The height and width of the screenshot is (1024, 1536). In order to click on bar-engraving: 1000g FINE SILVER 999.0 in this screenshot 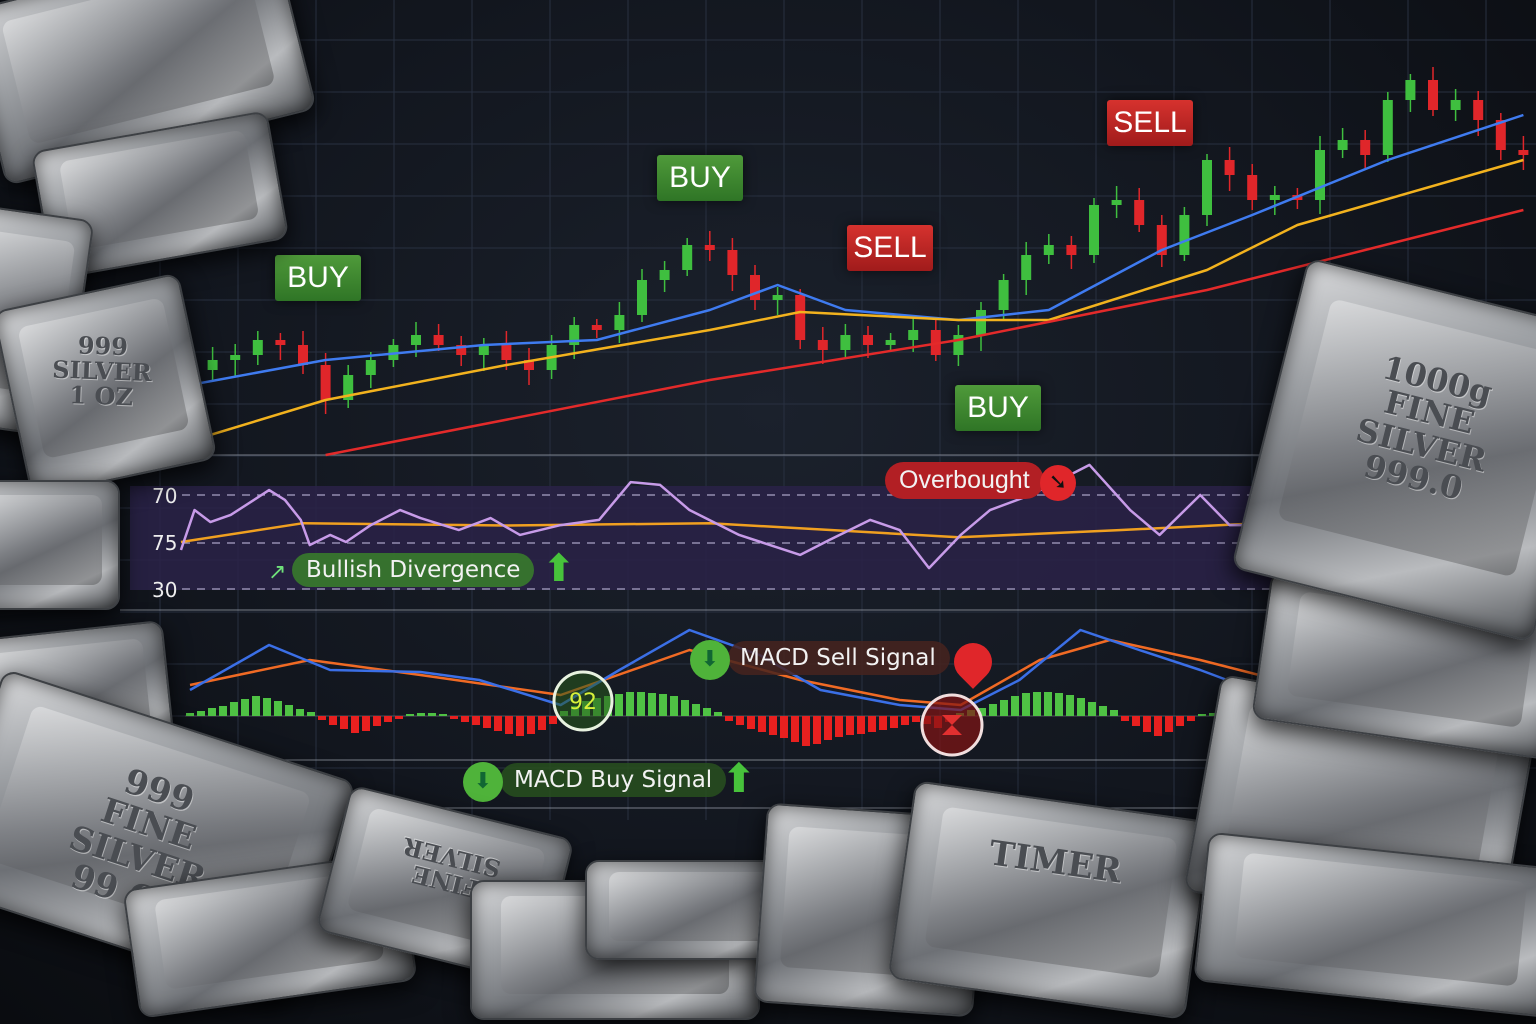, I will do `click(1424, 428)`.